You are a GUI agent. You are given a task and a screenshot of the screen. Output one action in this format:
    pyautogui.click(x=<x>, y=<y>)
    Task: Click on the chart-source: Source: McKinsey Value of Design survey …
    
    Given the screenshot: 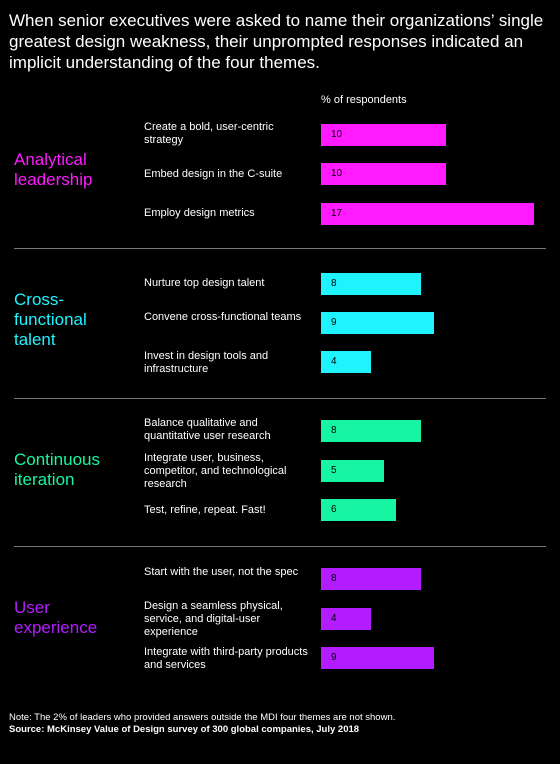 What is the action you would take?
    pyautogui.click(x=184, y=729)
    